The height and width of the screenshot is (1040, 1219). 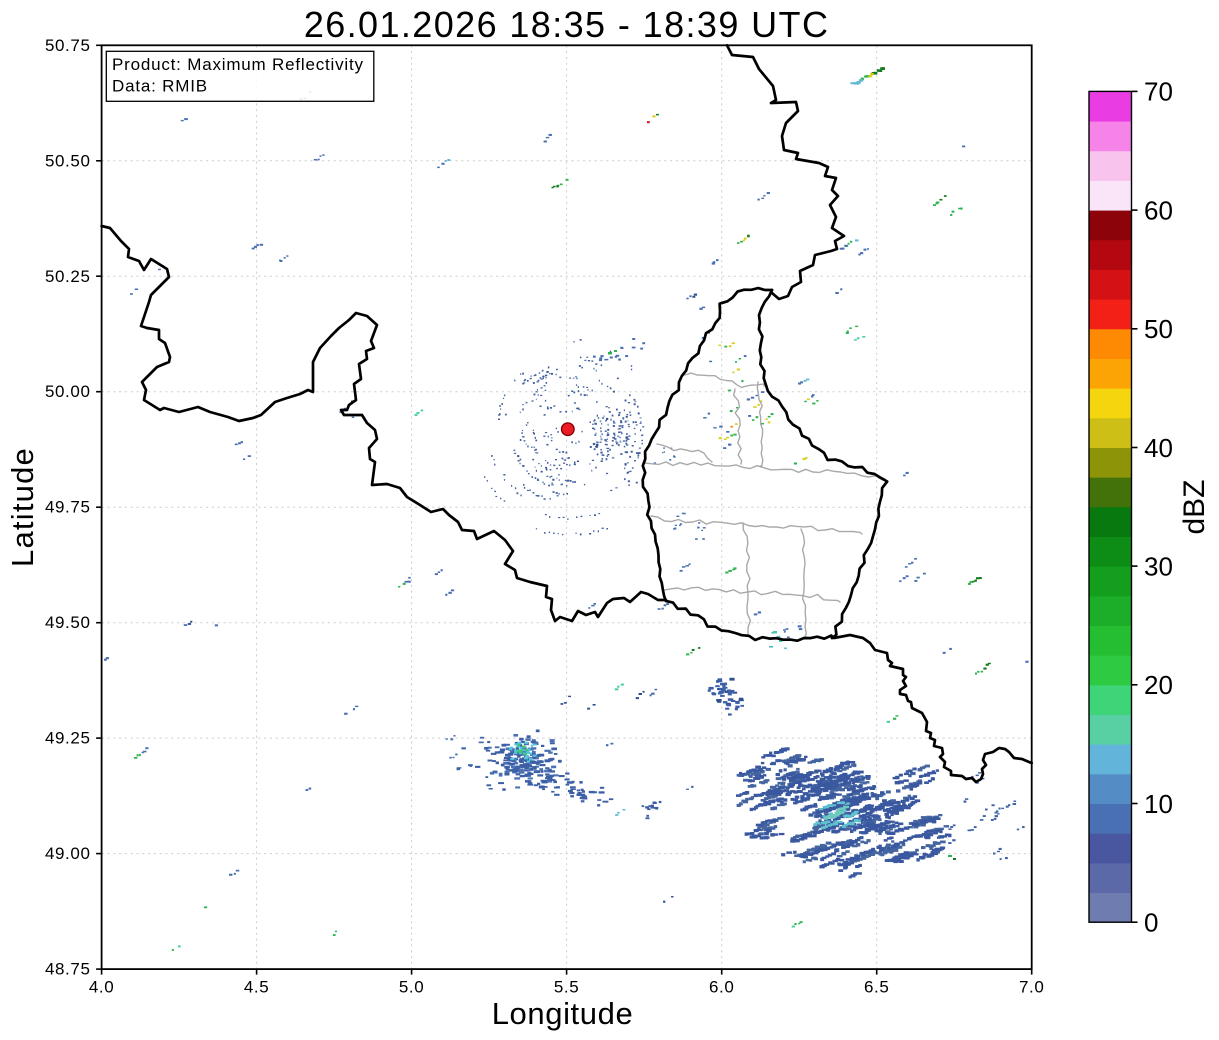 What do you see at coordinates (566, 987) in the screenshot?
I see `svg-text: 5.5` at bounding box center [566, 987].